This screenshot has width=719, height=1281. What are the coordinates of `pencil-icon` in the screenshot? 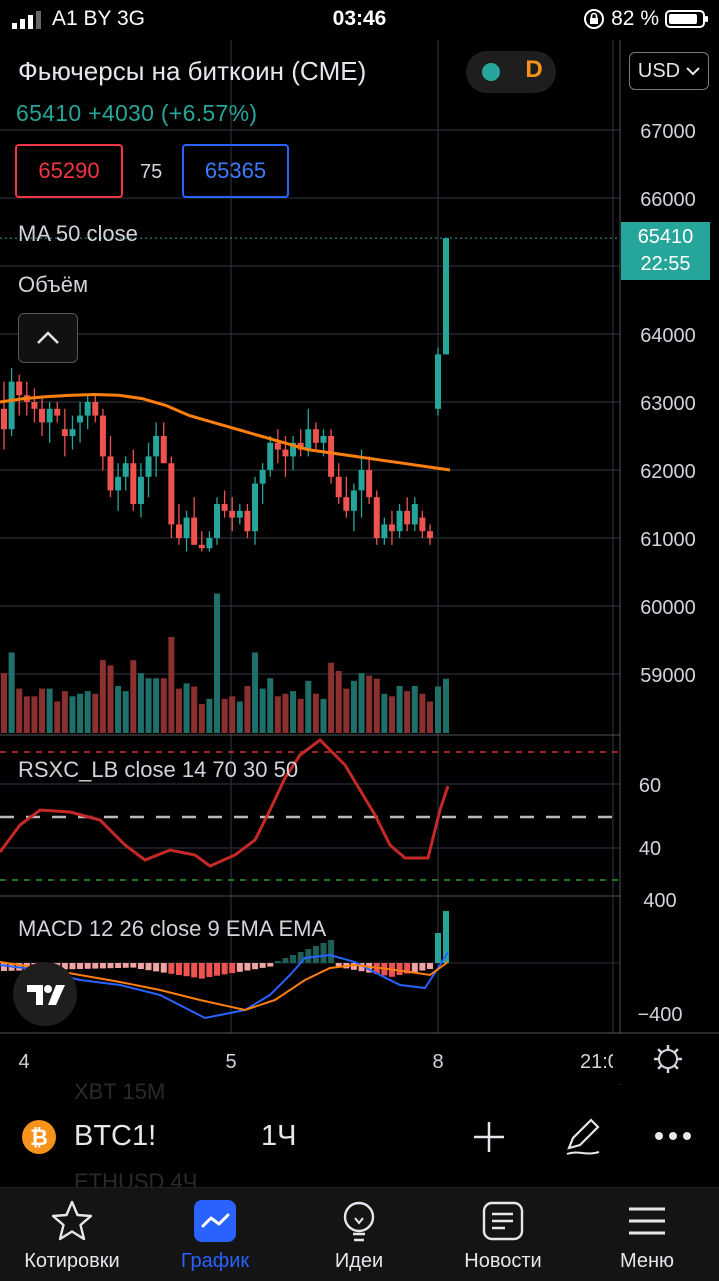 It's located at (583, 1136).